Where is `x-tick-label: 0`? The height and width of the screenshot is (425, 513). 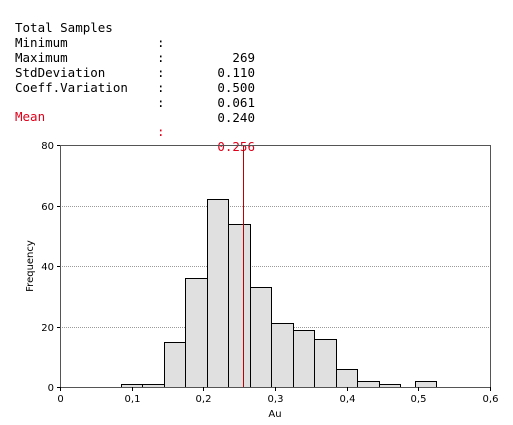
x-tick-label: 0 is located at coordinates (60, 399).